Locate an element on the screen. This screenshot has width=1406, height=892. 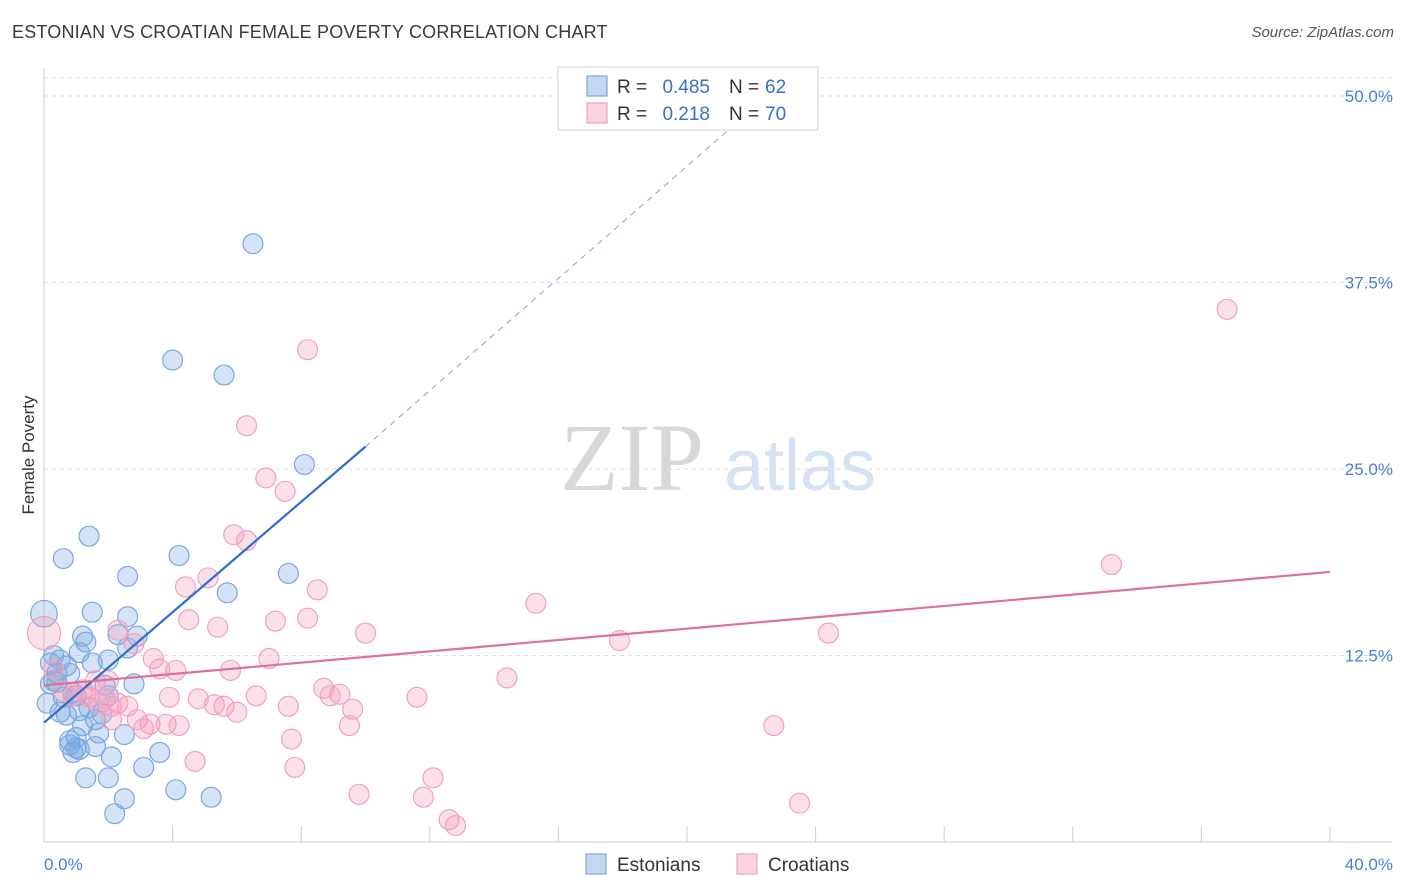
y-tick-label: 37.5% is located at coordinates (1369, 283).